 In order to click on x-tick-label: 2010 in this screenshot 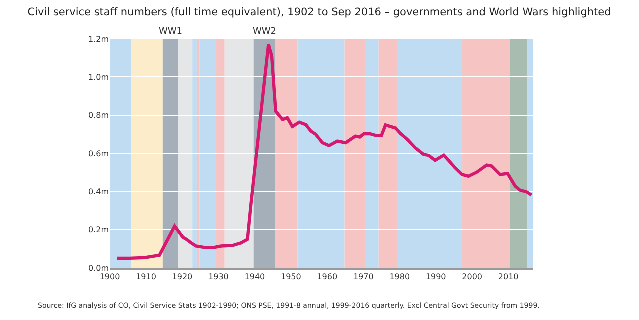, I will do `click(508, 277)`.